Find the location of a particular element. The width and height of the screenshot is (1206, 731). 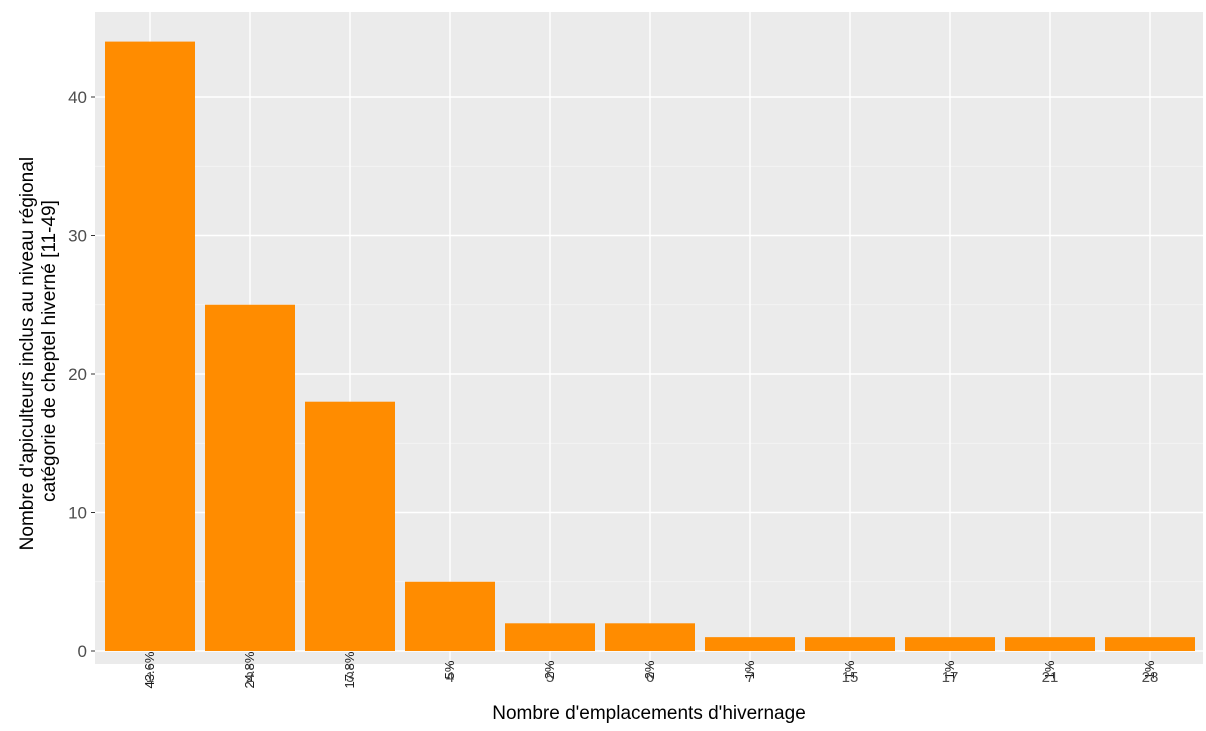

bar-percent-label: 24.8% is located at coordinates (249, 669).